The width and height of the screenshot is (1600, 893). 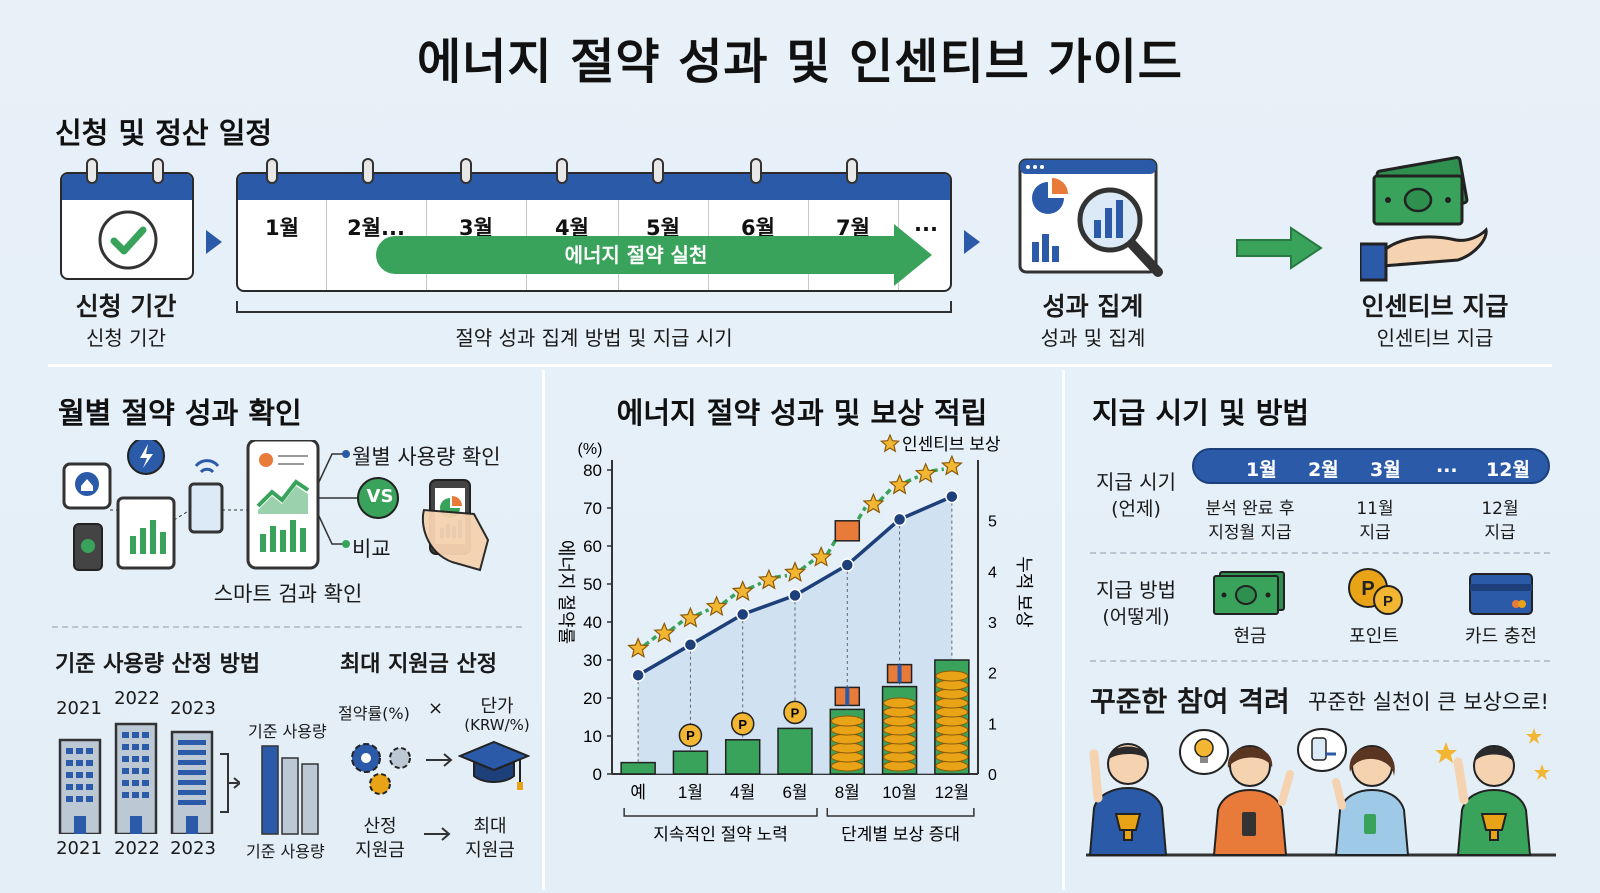 I want to click on max-support-label: 최대, so click(x=490, y=826).